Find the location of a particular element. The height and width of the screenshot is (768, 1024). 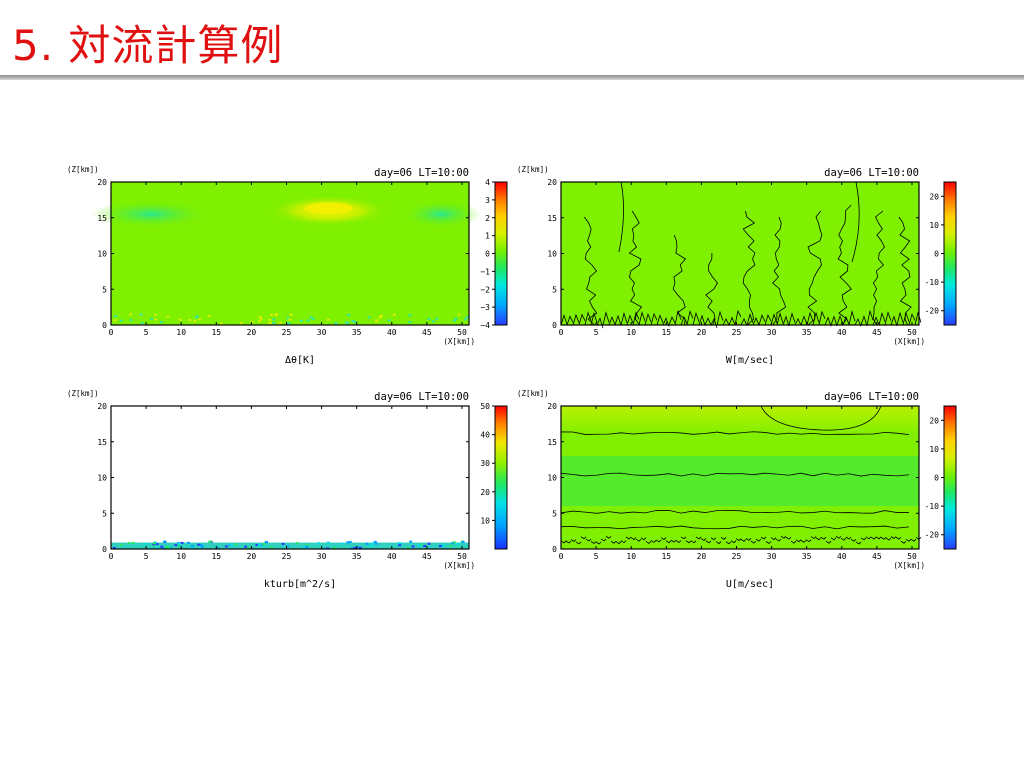

y-tick-label: 15 is located at coordinates (552, 442).